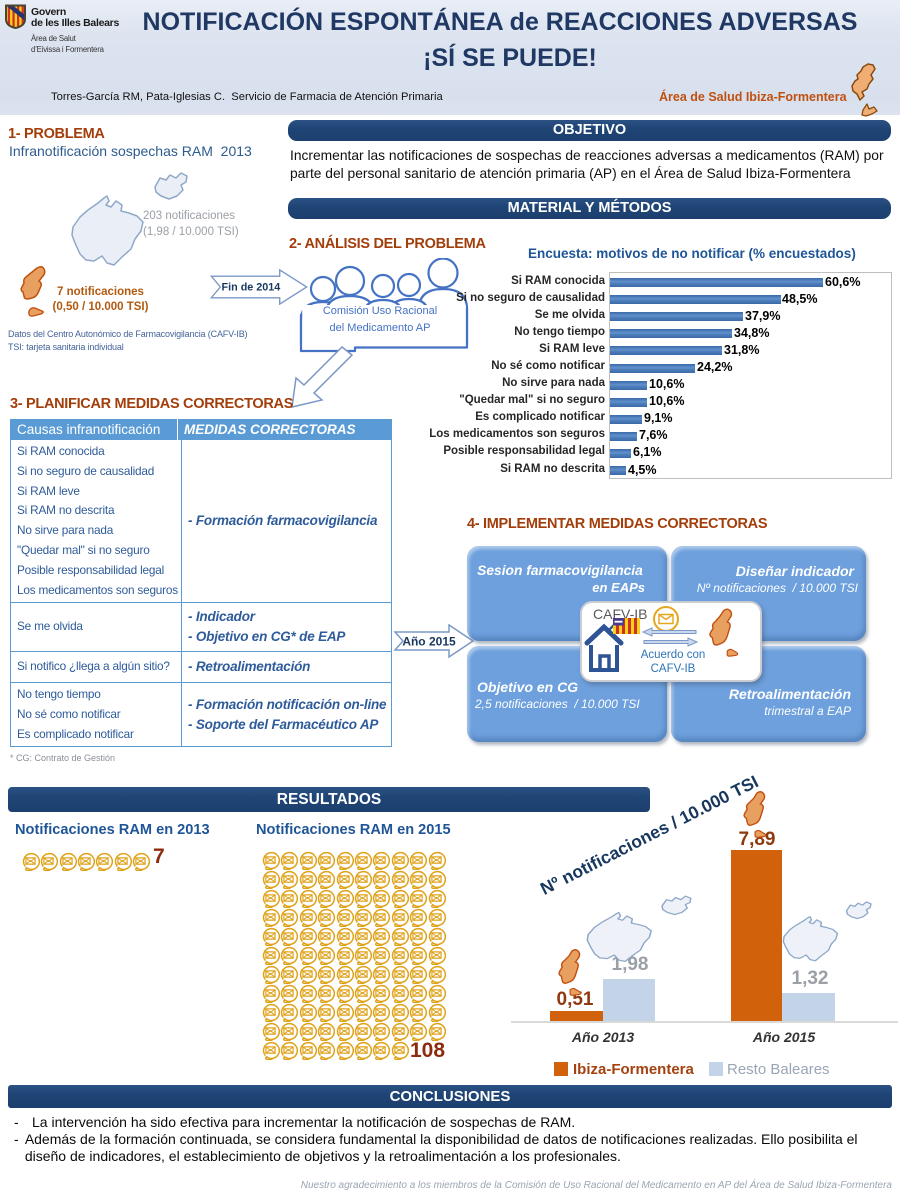 The width and height of the screenshot is (900, 1200). Describe the element at coordinates (429, 642) in the screenshot. I see `svg-text: Año 2015` at that location.